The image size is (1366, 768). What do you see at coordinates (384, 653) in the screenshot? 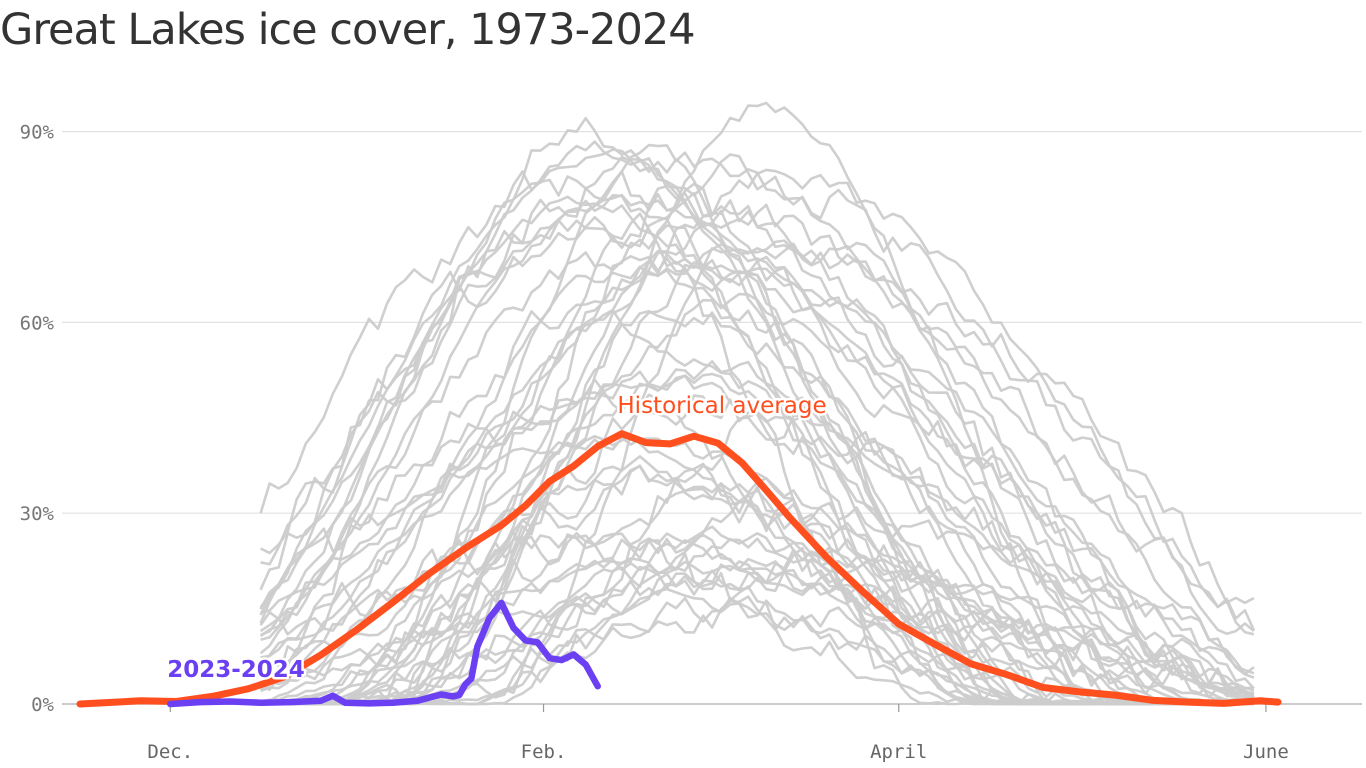
I see `current-season-line` at bounding box center [384, 653].